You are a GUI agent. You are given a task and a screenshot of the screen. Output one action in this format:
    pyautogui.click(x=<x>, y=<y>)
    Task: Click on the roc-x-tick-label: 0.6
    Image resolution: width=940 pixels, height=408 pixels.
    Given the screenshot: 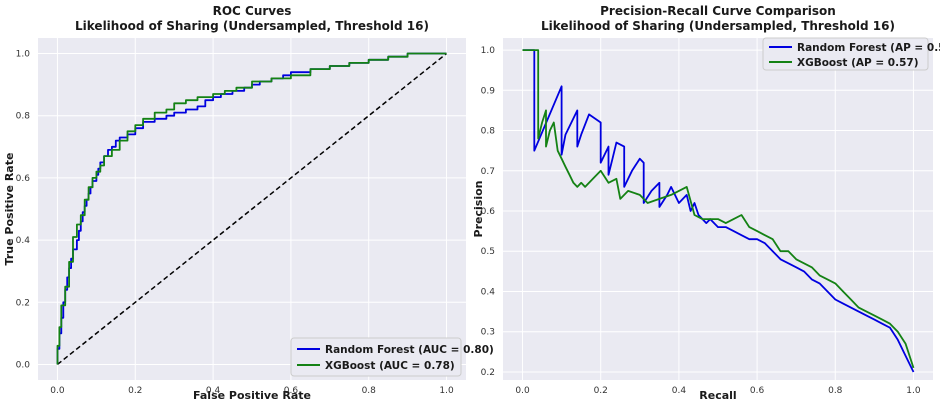 What is the action you would take?
    pyautogui.click(x=291, y=391)
    